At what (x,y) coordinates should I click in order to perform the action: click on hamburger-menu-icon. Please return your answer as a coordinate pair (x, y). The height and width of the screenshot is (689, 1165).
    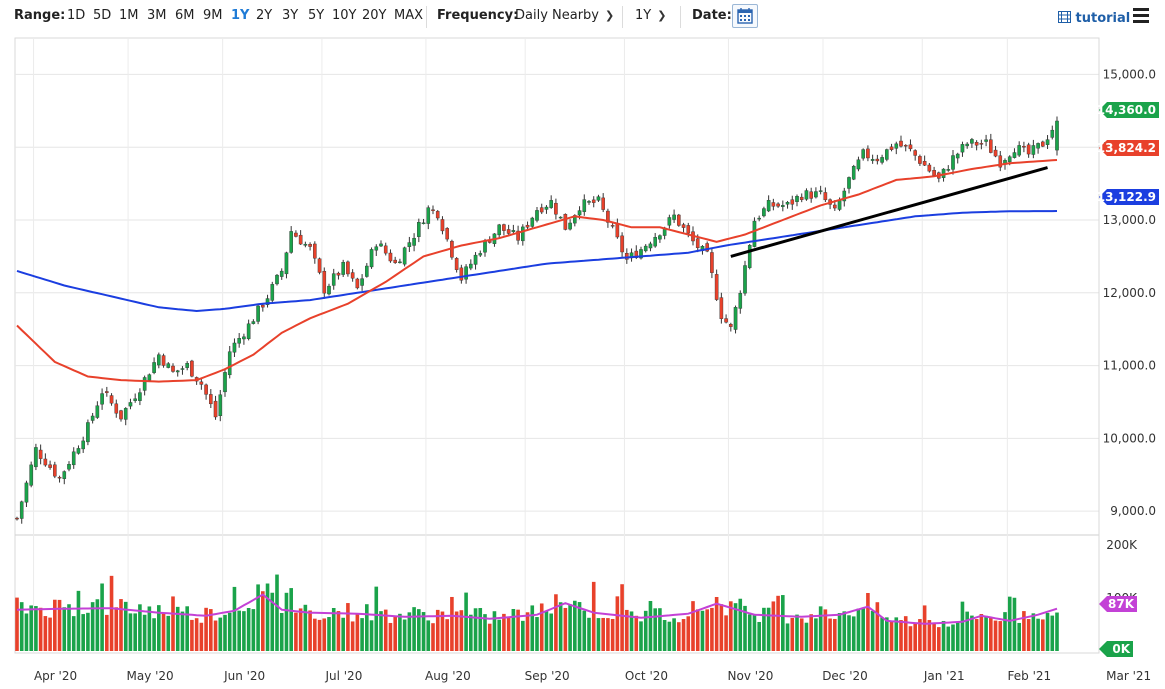
    Looking at the image, I should click on (1141, 16).